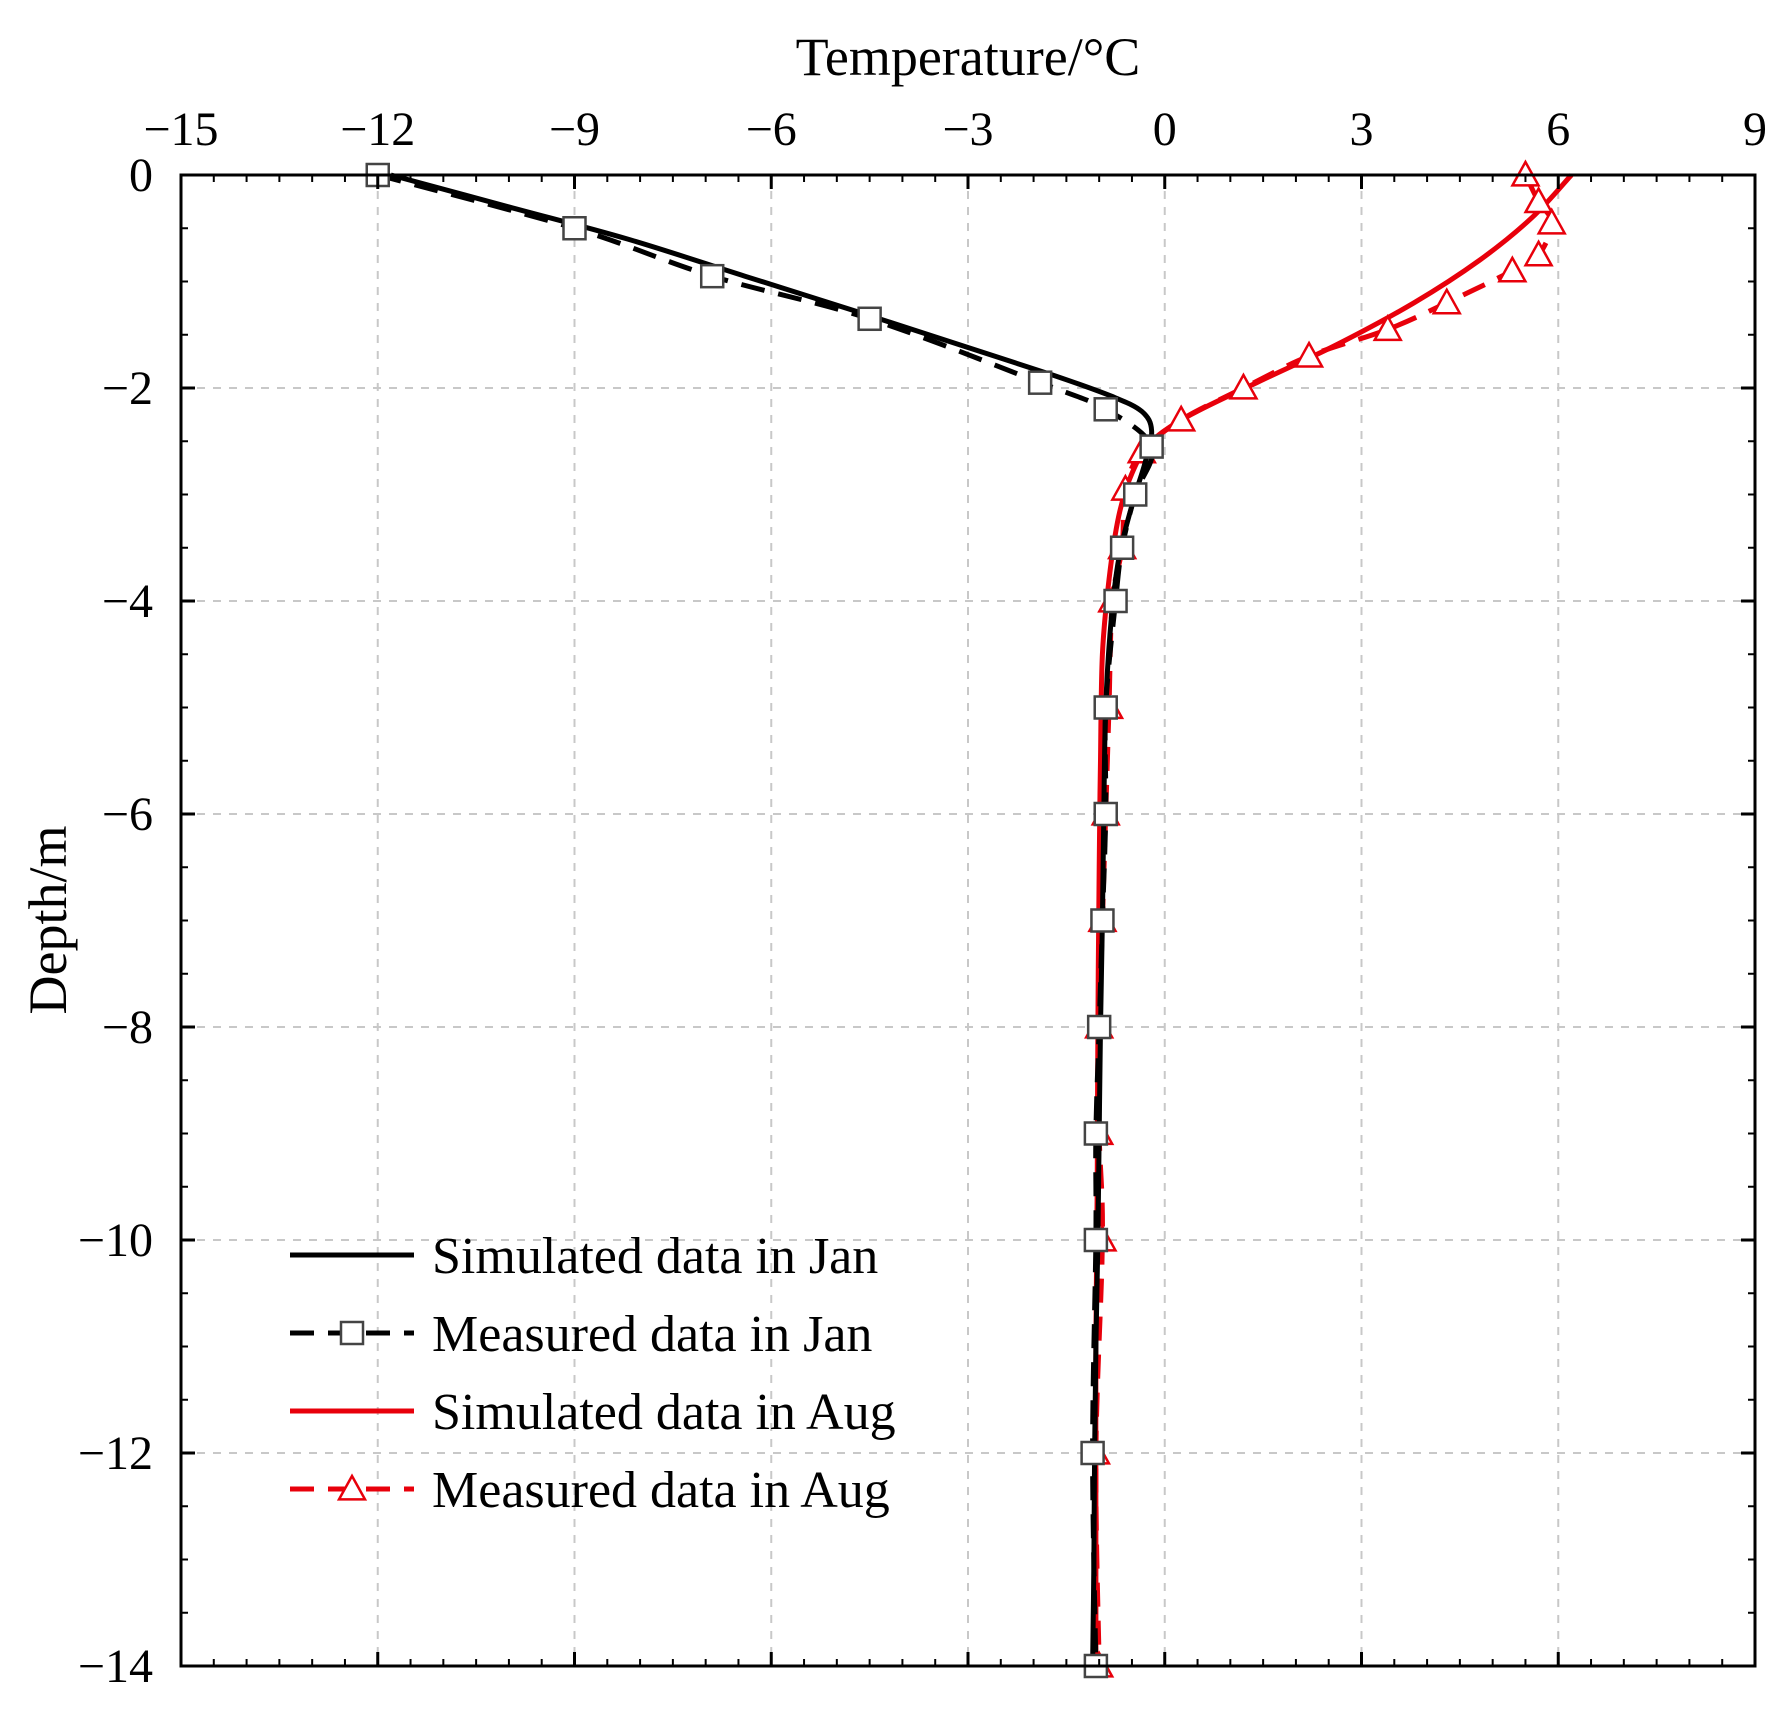 The width and height of the screenshot is (1785, 1727). Describe the element at coordinates (574, 129) in the screenshot. I see `x-tick-label: −9` at that location.